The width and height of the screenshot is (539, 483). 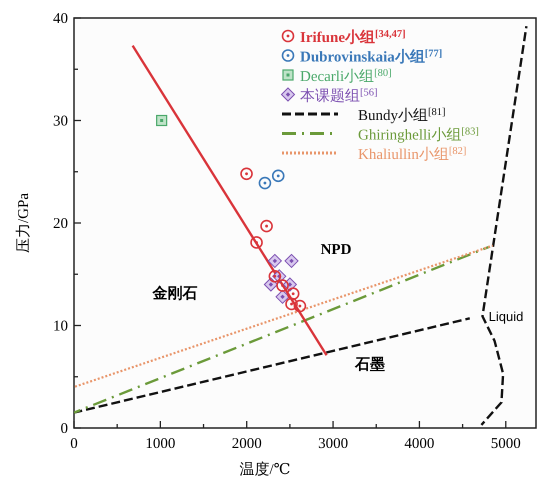 I want to click on legend-label: 本课题组$^{[56]}$, so click(x=339, y=95).